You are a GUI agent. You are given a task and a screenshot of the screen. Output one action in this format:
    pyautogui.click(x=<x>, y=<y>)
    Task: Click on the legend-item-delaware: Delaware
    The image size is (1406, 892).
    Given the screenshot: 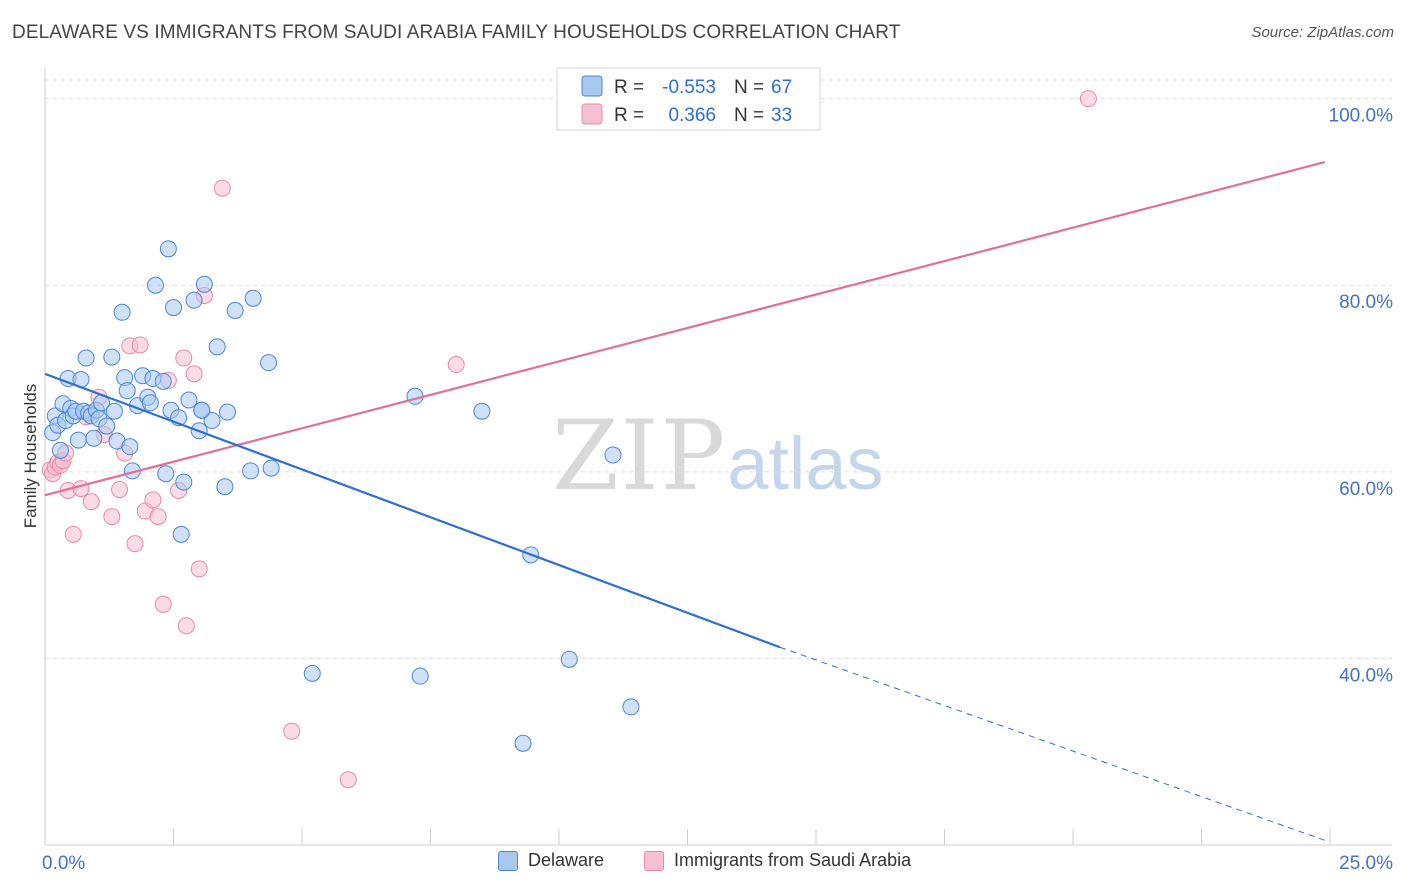 What is the action you would take?
    pyautogui.click(x=551, y=860)
    